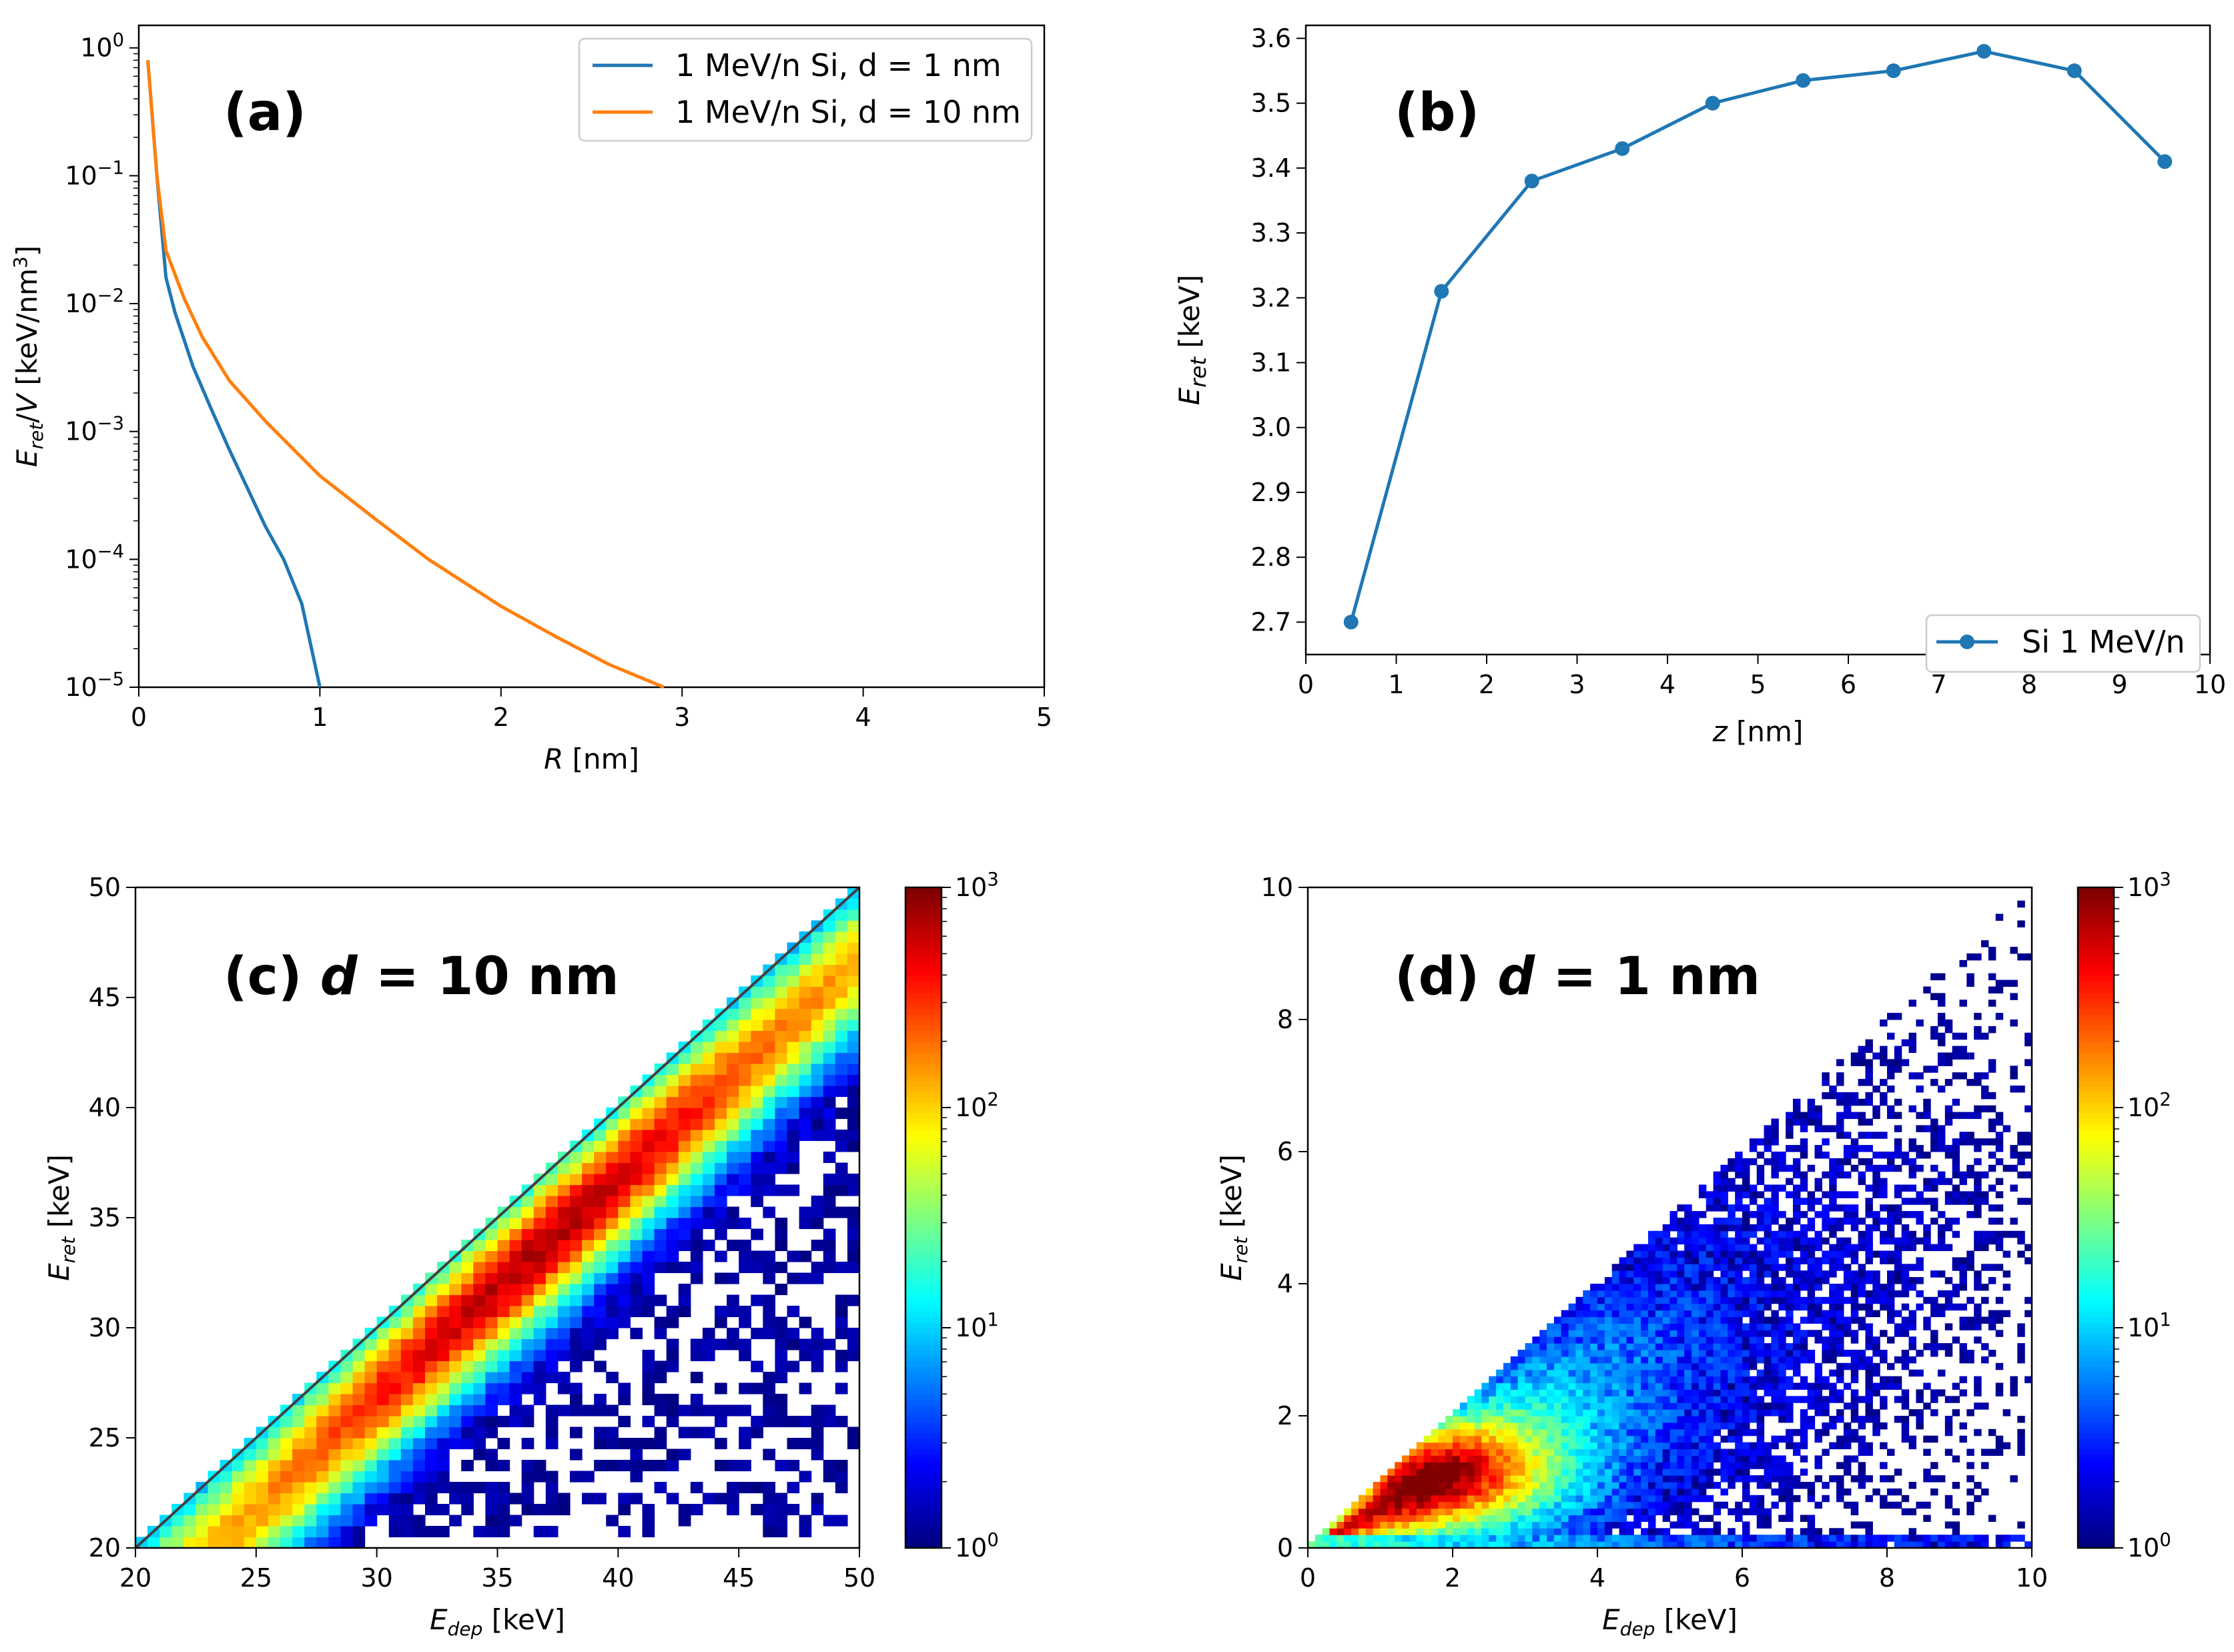  Describe the element at coordinates (1648, 977) in the screenshot. I see `panel-label-text: = 1 nm` at that location.